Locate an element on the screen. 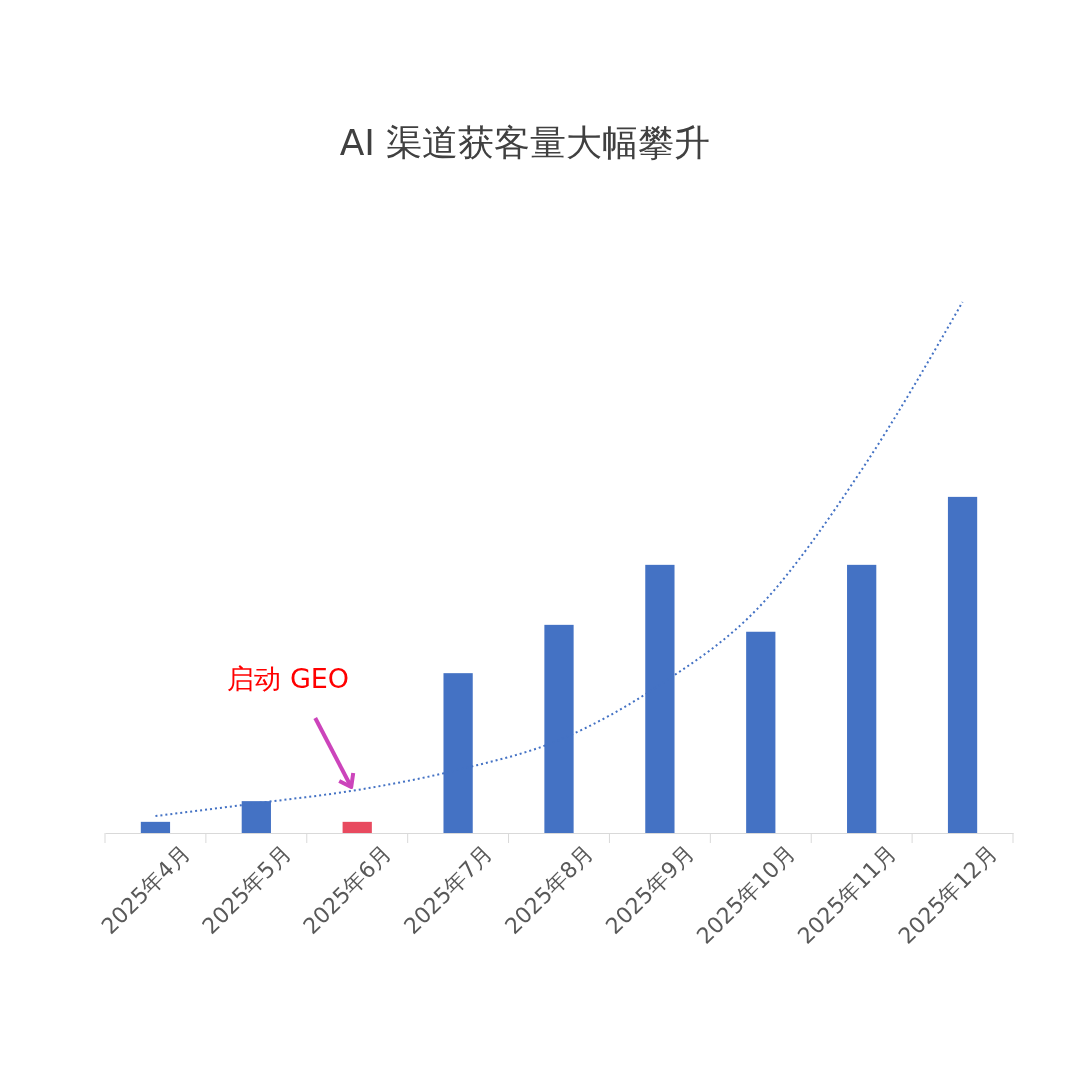 The image size is (1080, 1080). annotation: 启动 GEO is located at coordinates (288, 678).